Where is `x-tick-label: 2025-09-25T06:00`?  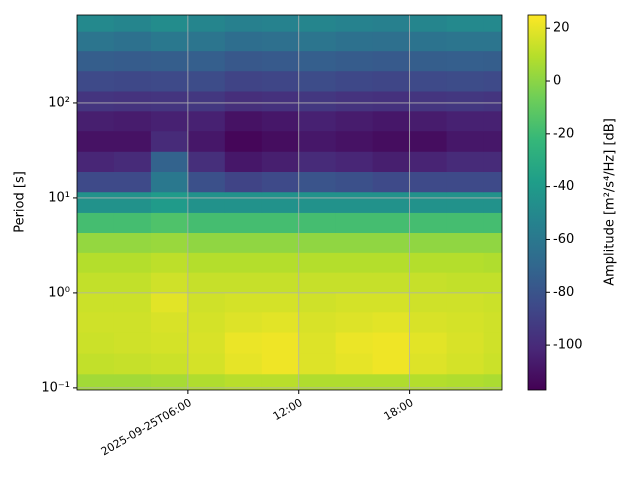
x-tick-label: 2025-09-25T06:00 is located at coordinates (146, 427).